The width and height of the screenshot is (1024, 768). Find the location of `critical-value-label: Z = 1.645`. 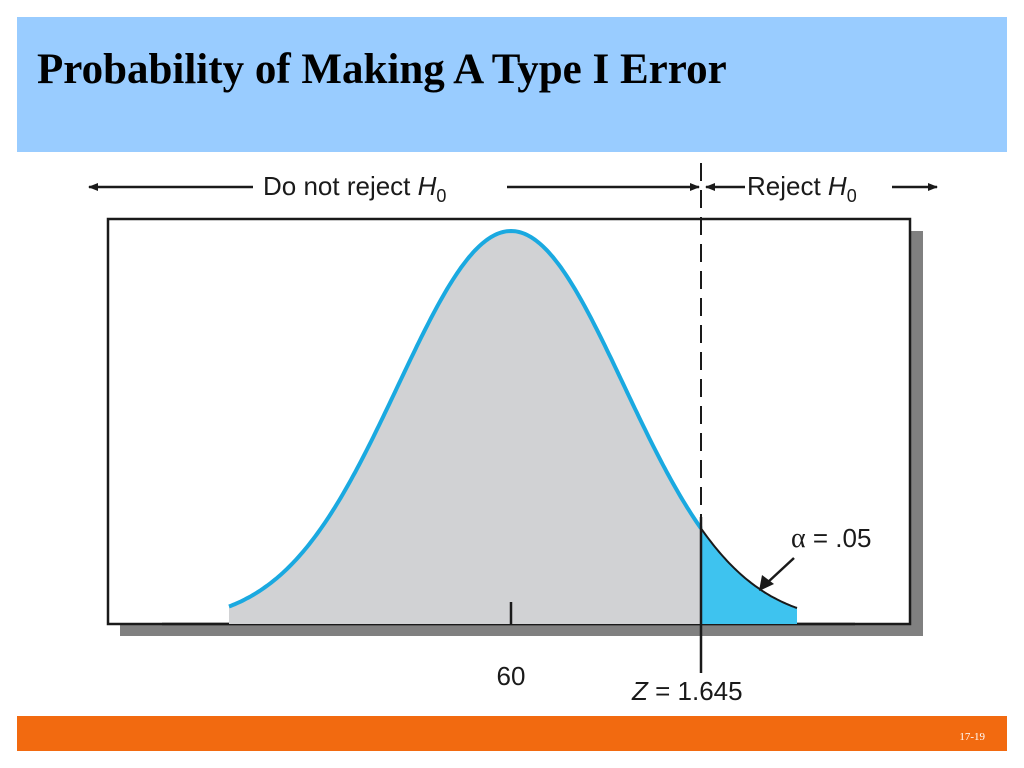

critical-value-label: Z = 1.645 is located at coordinates (687, 691).